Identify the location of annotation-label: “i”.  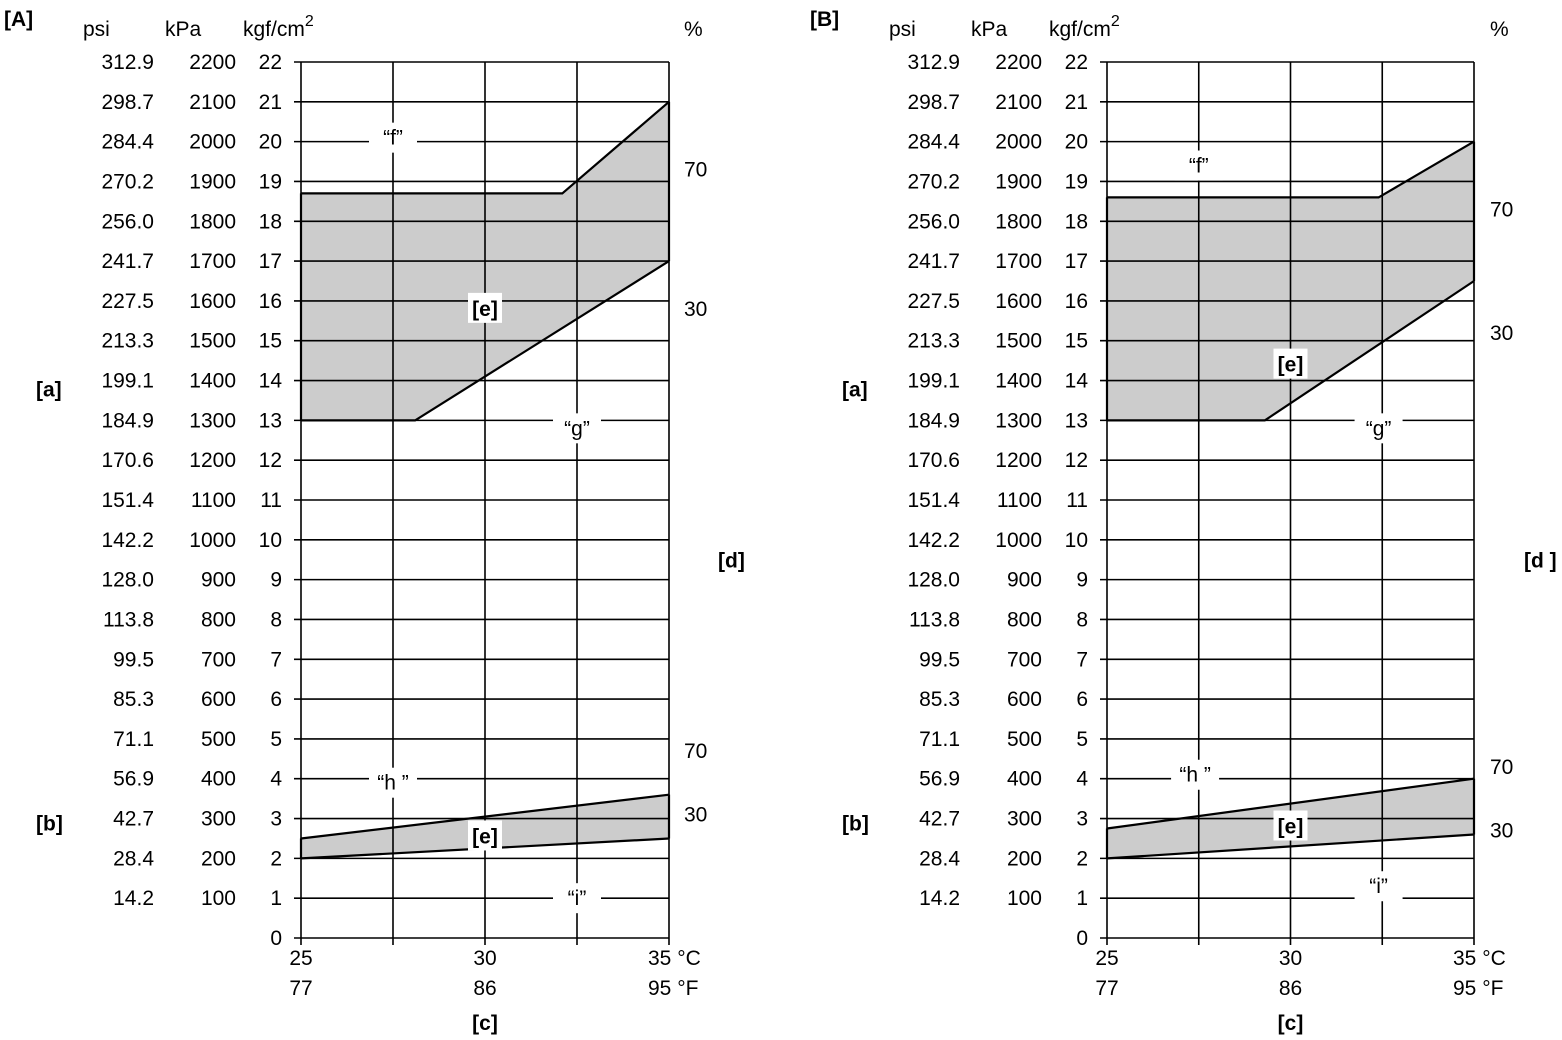
(577, 898).